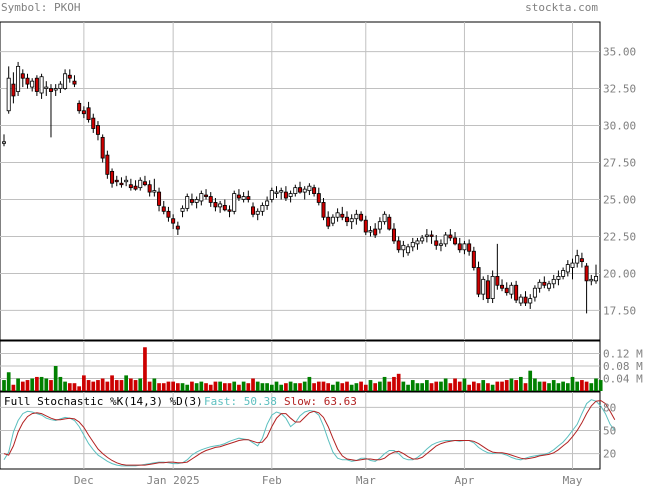 The image size is (655, 486). Describe the element at coordinates (619, 126) in the screenshot. I see `price-tick-label: 30.00` at that location.